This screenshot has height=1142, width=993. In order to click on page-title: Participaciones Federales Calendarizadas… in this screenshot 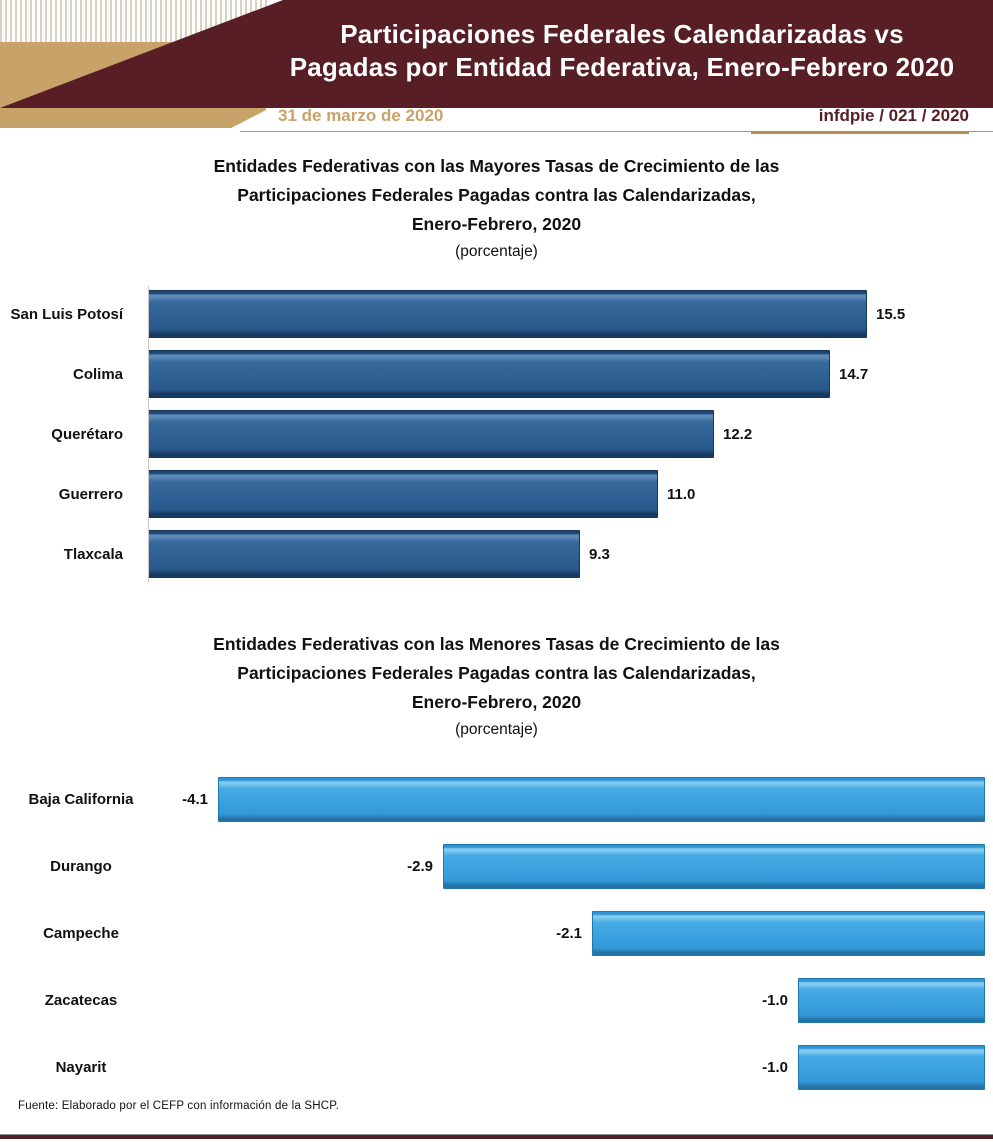, I will do `click(622, 51)`.